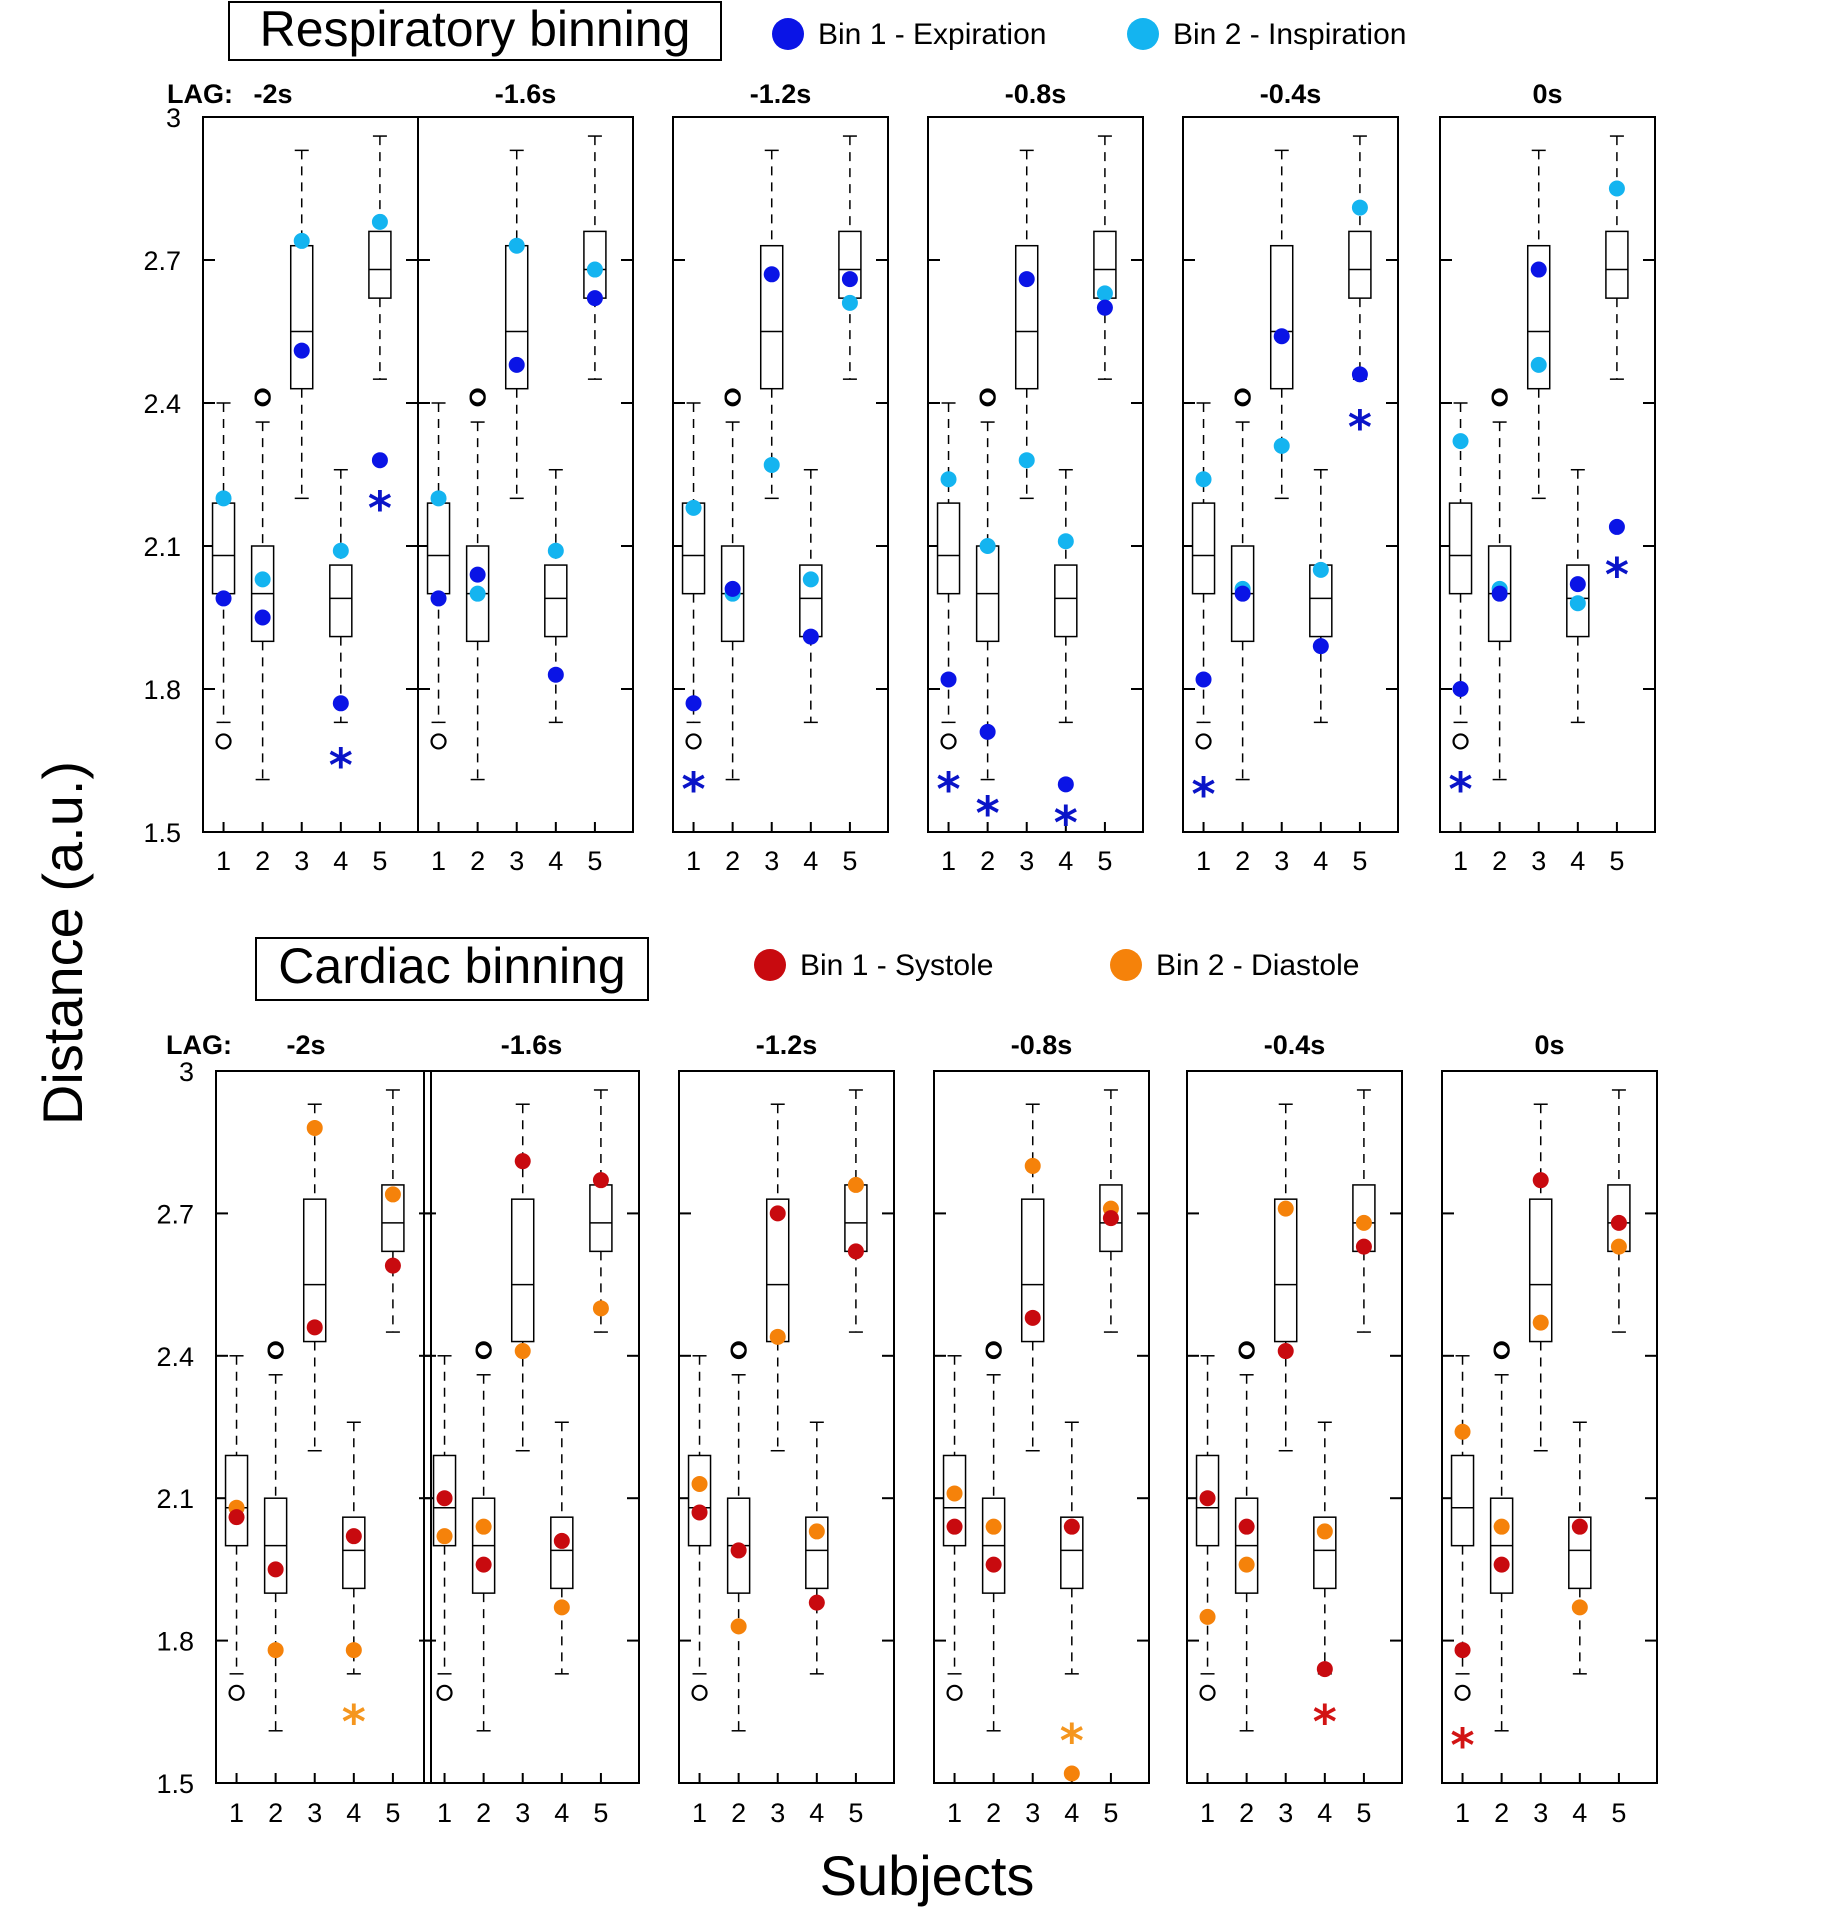 The height and width of the screenshot is (1908, 1821). I want to click on lag-label: -0.4s, so click(1295, 1045).